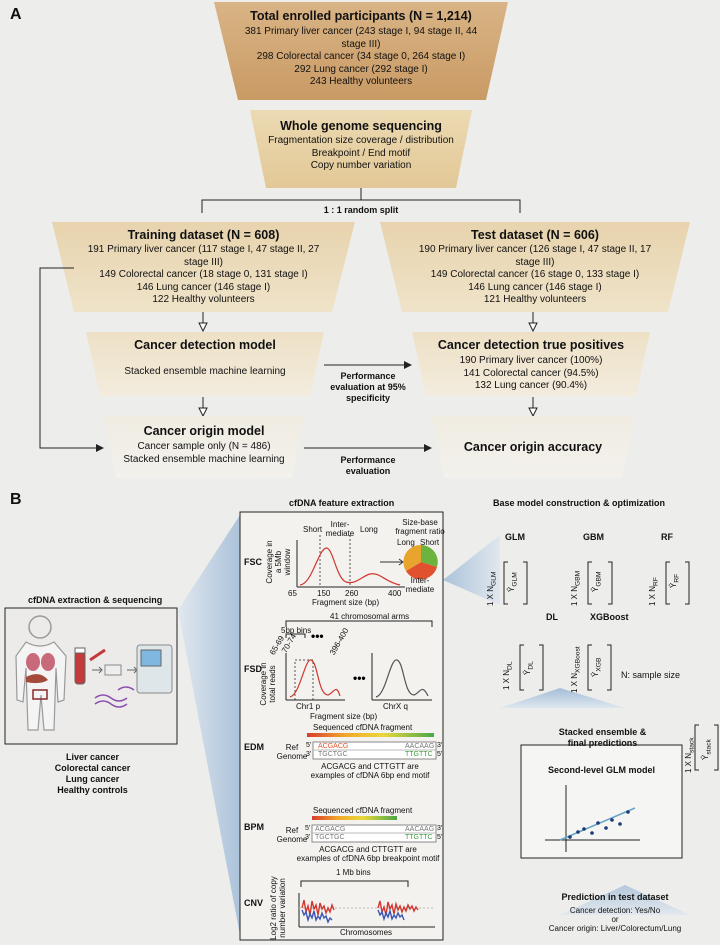 The height and width of the screenshot is (945, 720). What do you see at coordinates (272, 684) in the screenshot?
I see `fsd-ylabel: total reads` at bounding box center [272, 684].